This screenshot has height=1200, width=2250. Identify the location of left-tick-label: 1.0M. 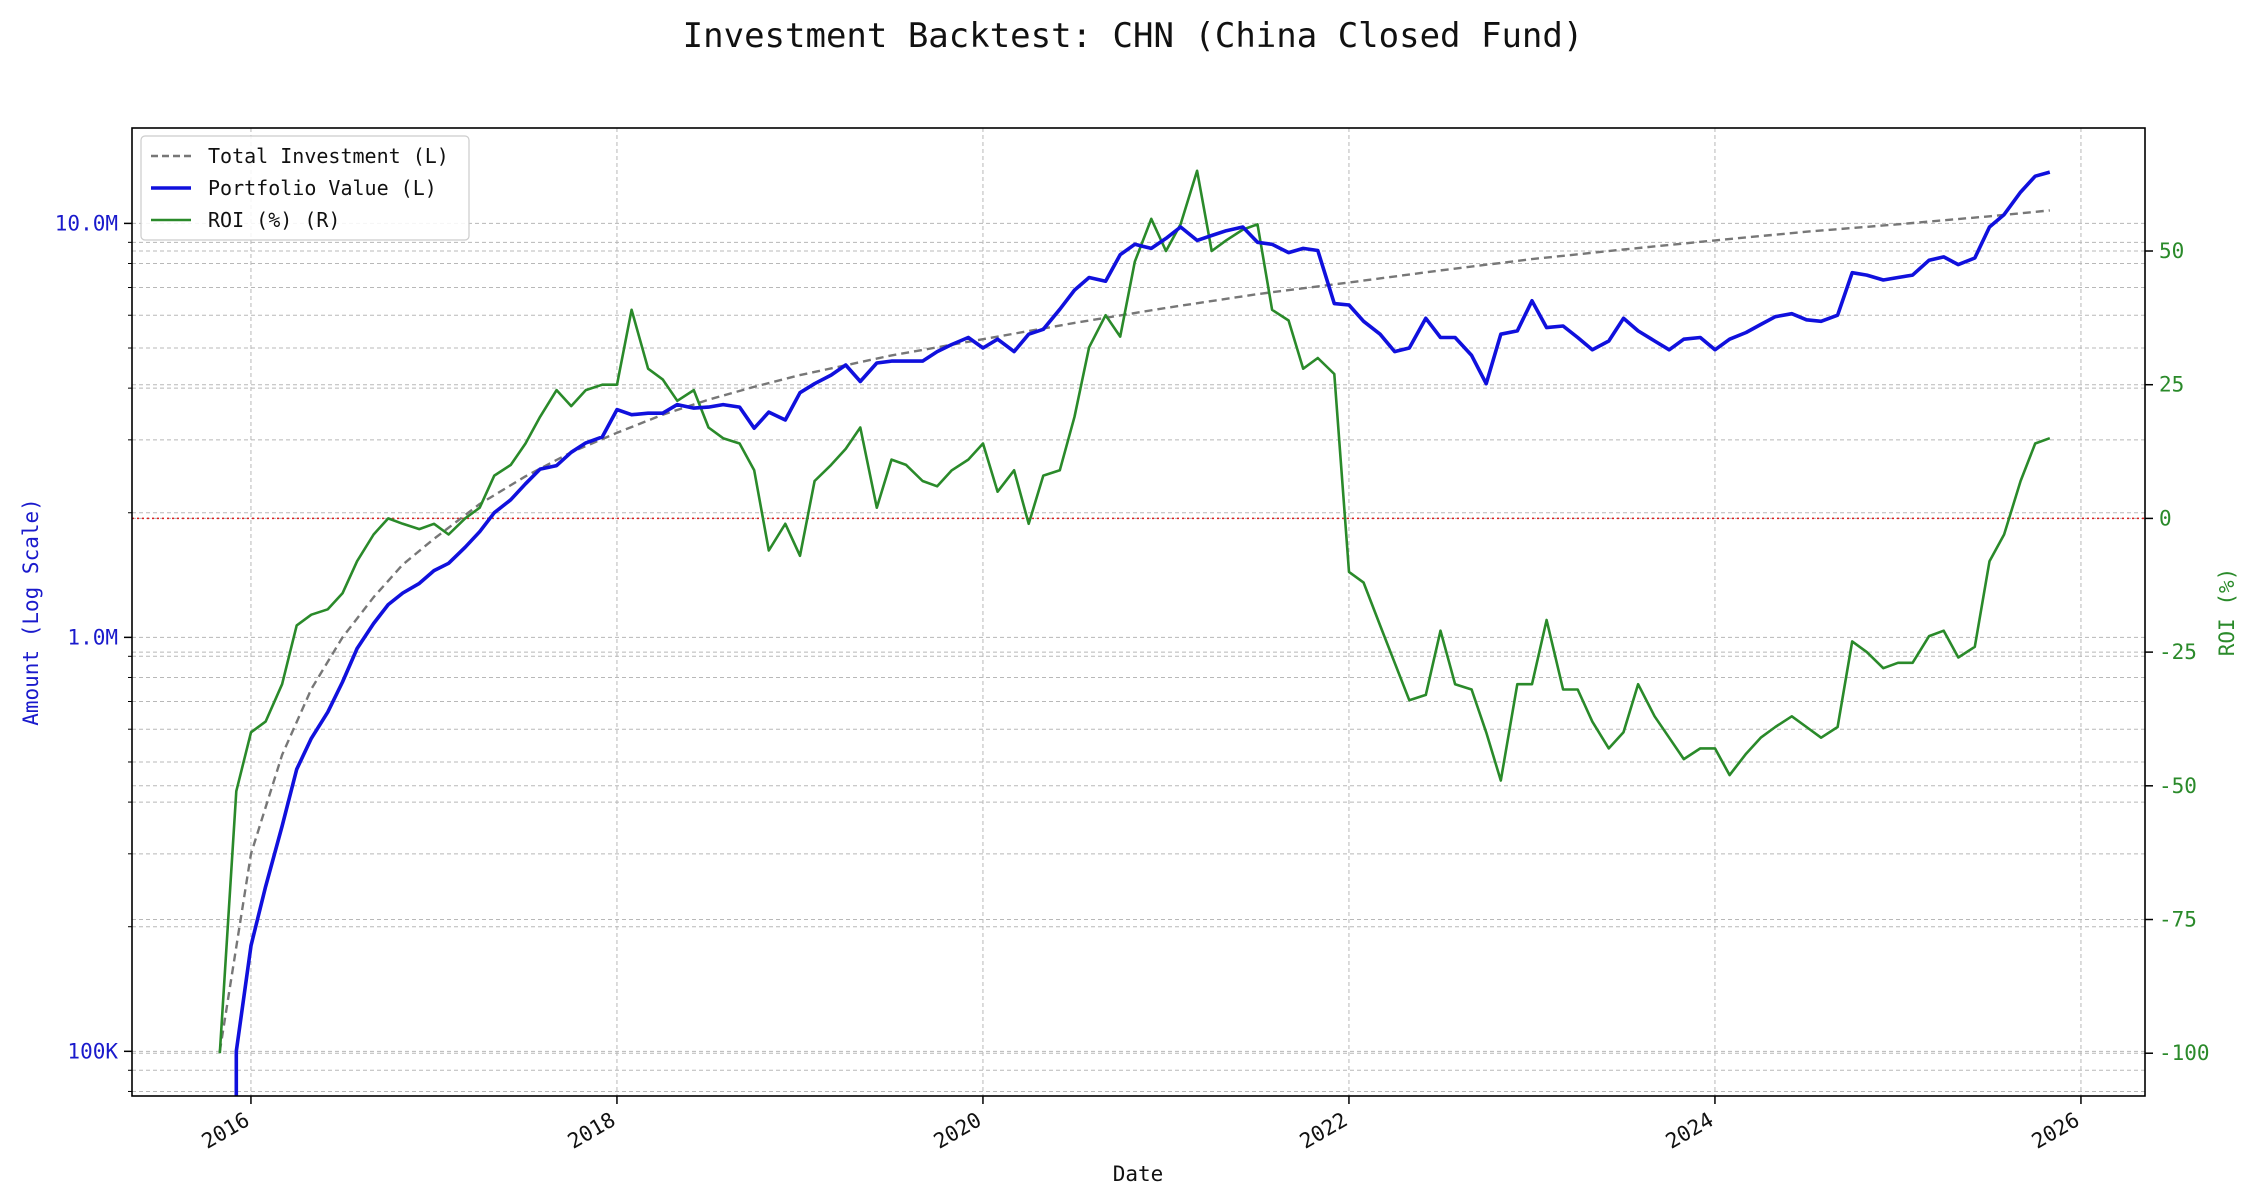
(92, 637).